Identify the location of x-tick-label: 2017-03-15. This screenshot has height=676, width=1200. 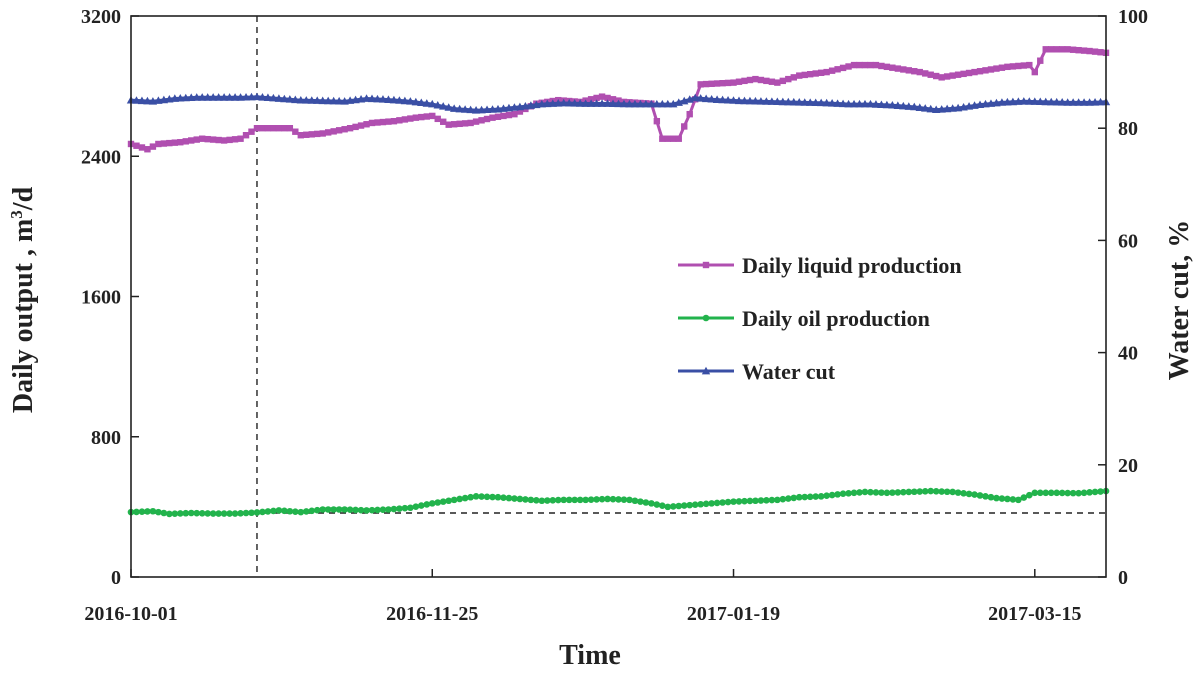
(1034, 614).